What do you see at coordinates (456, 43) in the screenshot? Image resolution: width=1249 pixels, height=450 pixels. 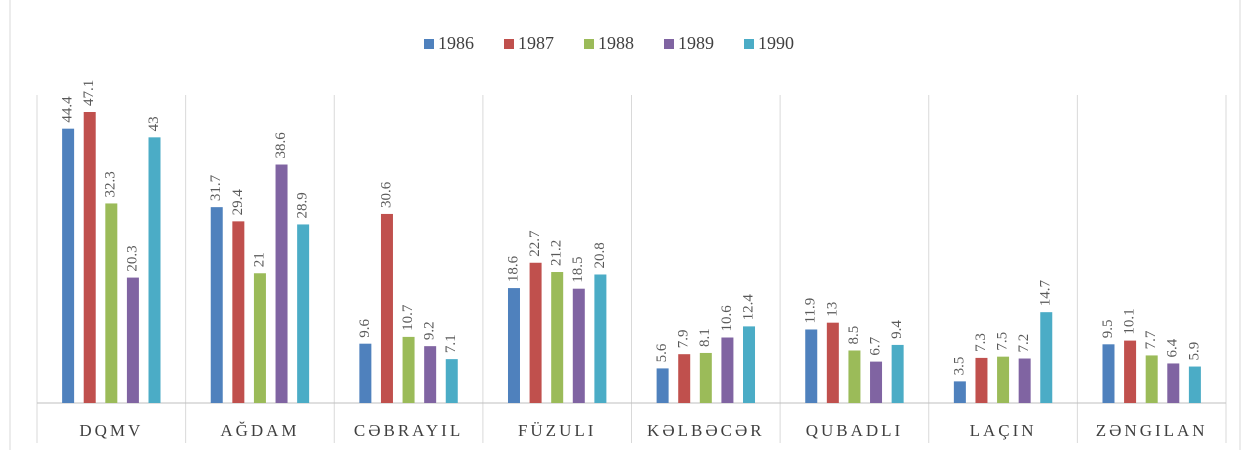 I see `legend-label: 1986` at bounding box center [456, 43].